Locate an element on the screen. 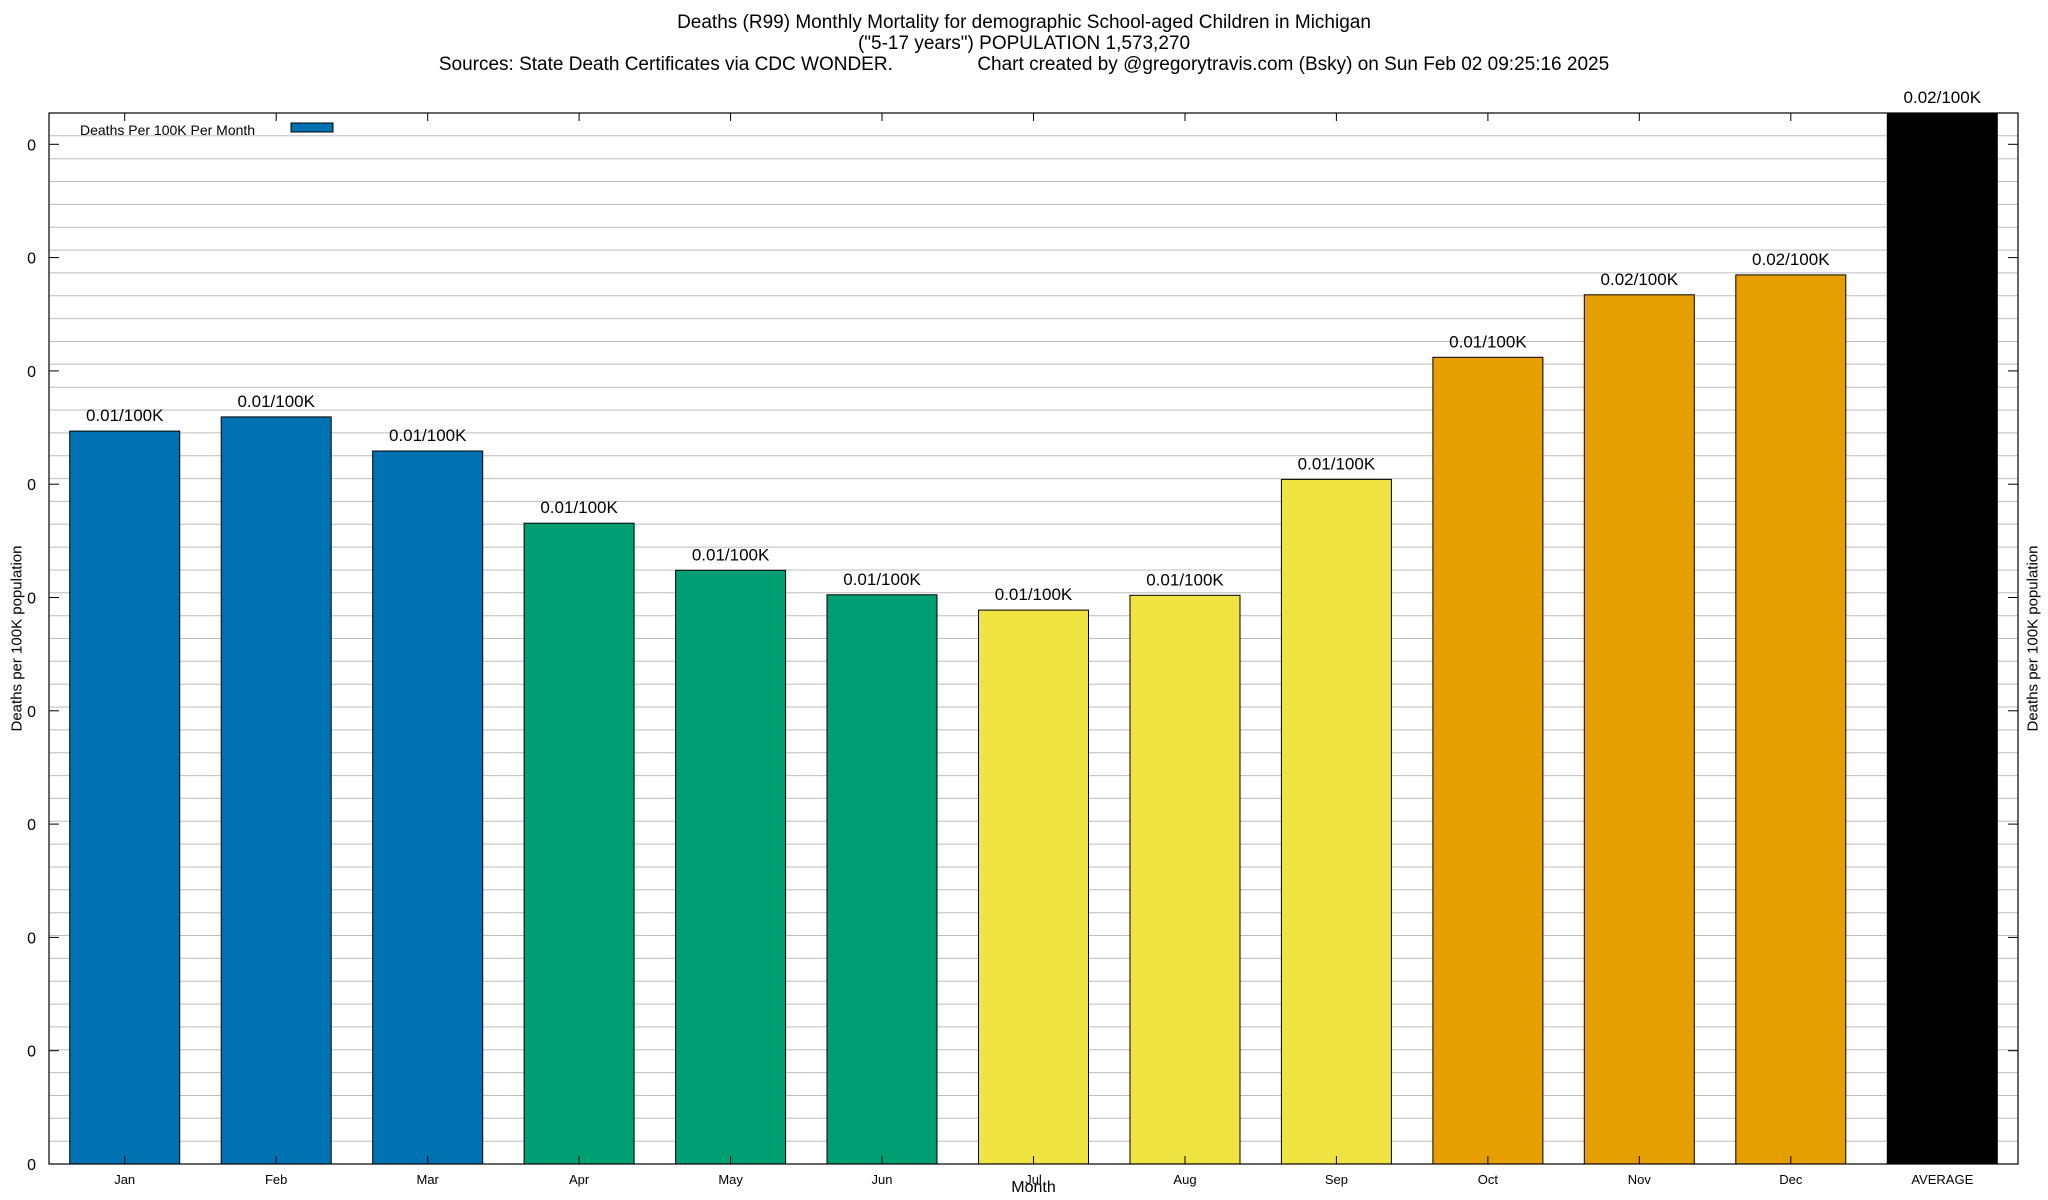 The image size is (2048, 1200). bar-mar is located at coordinates (428, 807).